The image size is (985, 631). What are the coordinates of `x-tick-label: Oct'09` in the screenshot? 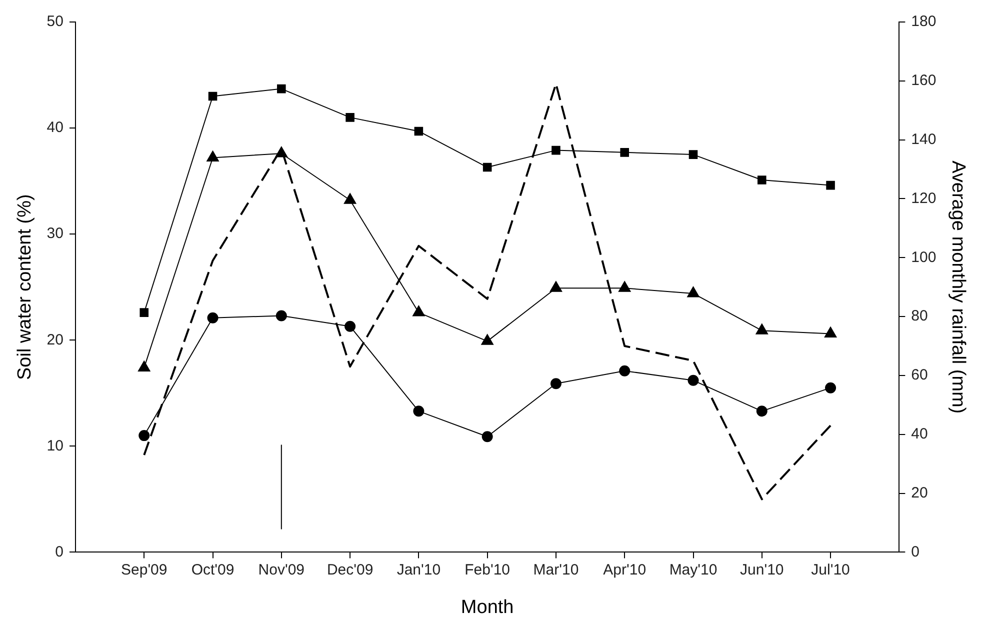 It's located at (212, 569).